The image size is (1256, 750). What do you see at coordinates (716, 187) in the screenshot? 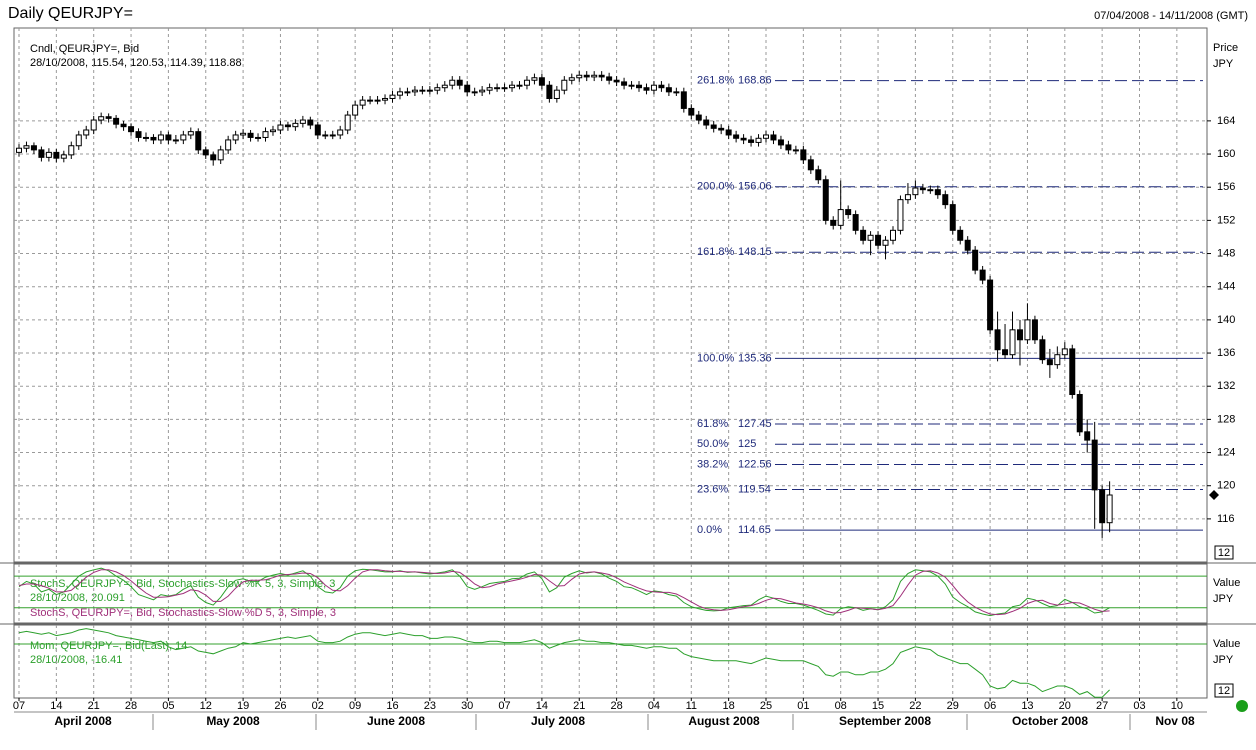
I see `fib-pct: 200.0%` at bounding box center [716, 187].